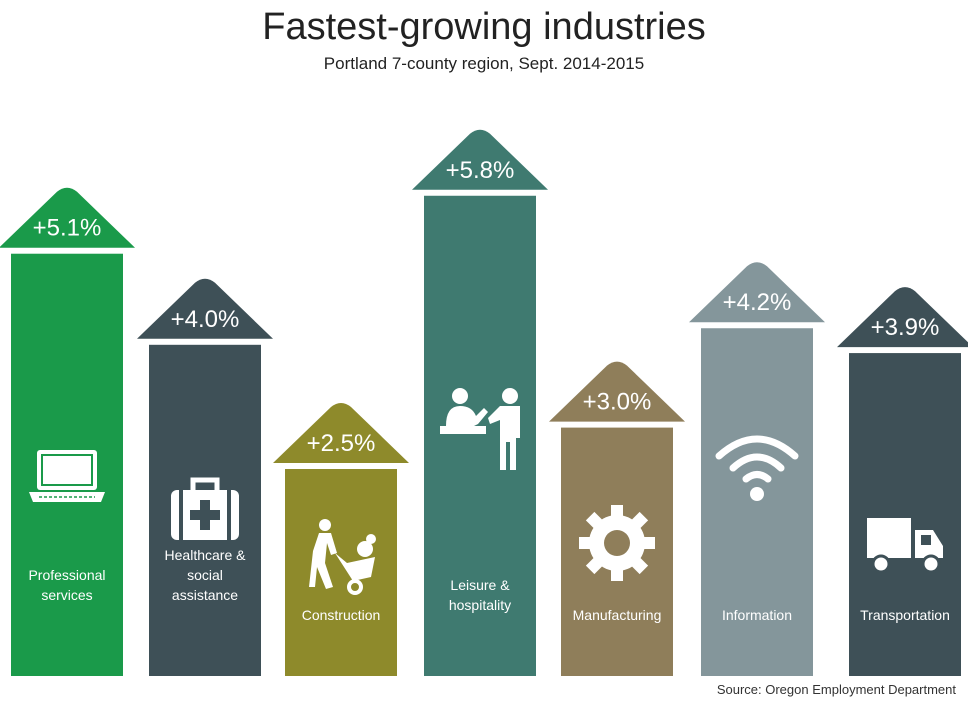  I want to click on truck-icon, so click(905, 546).